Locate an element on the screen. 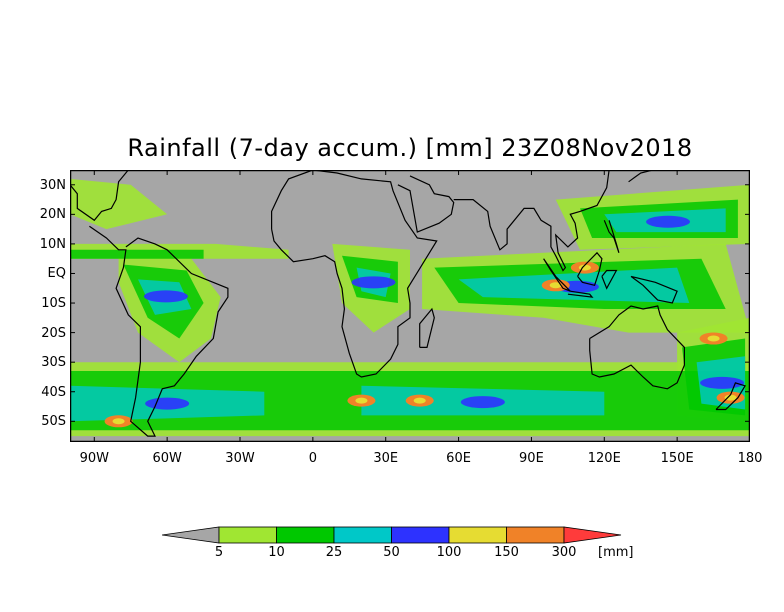  lat-label: 10N is located at coordinates (52, 244).